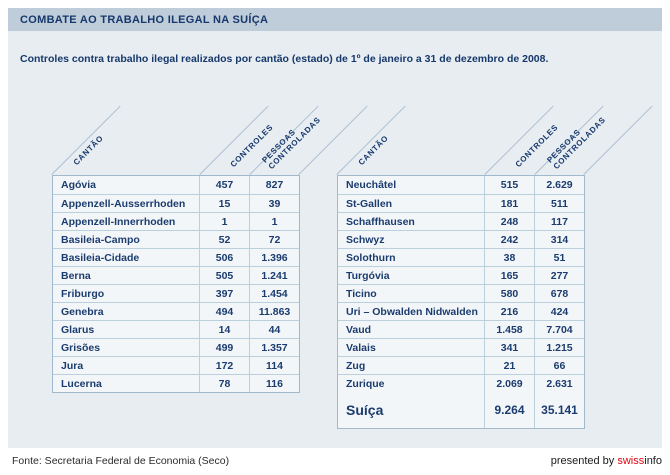 The image size is (670, 475). What do you see at coordinates (225, 185) in the screenshot?
I see `cell-controles: 457` at bounding box center [225, 185].